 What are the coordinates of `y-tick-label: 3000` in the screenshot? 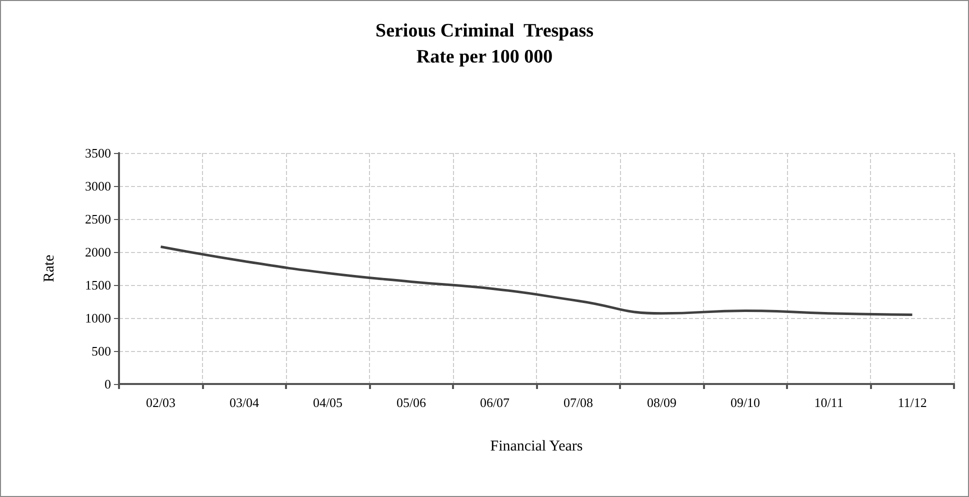 It's located at (98, 186).